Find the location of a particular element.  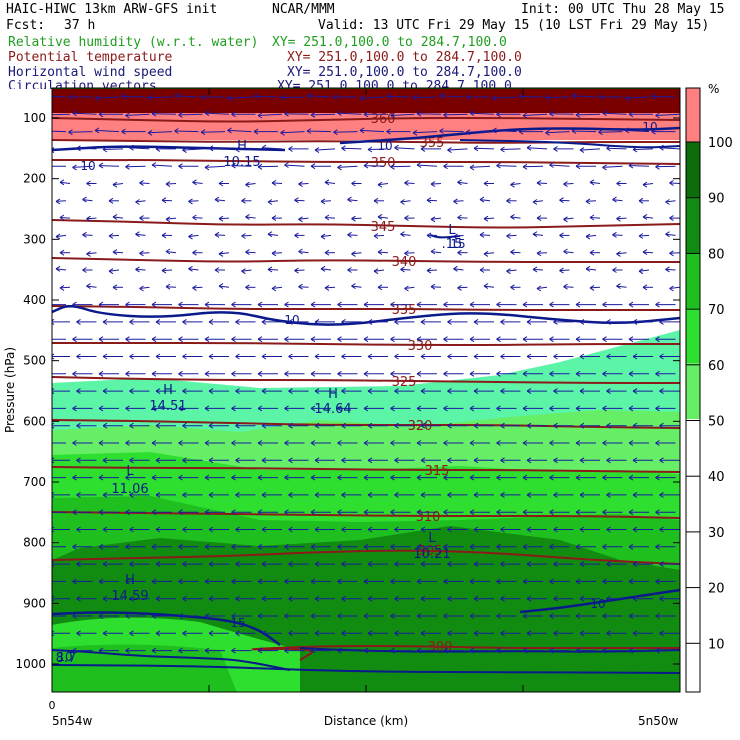

y-tick-label: 900 is located at coordinates (34, 603).